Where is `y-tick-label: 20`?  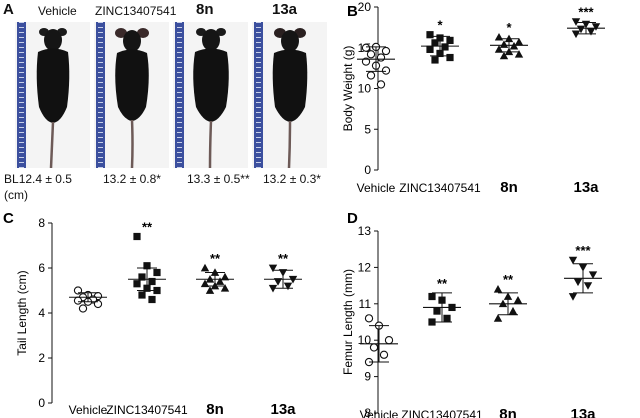 y-tick-label: 20 is located at coordinates (365, 7).